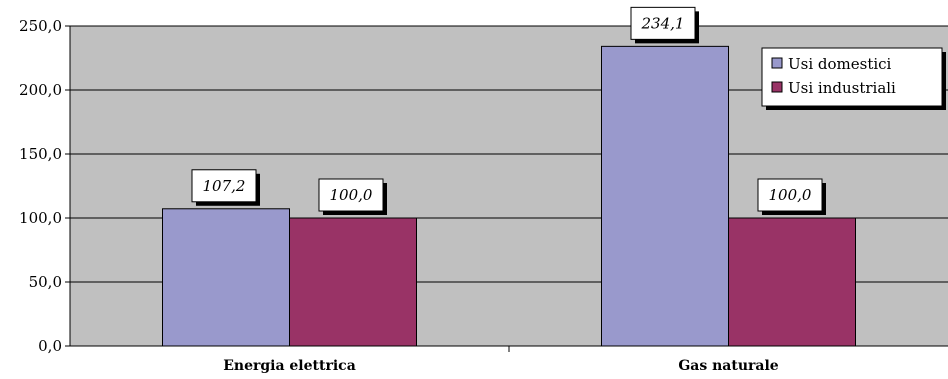  Describe the element at coordinates (40, 218) in the screenshot. I see `y-tick-label: 100,0` at that location.